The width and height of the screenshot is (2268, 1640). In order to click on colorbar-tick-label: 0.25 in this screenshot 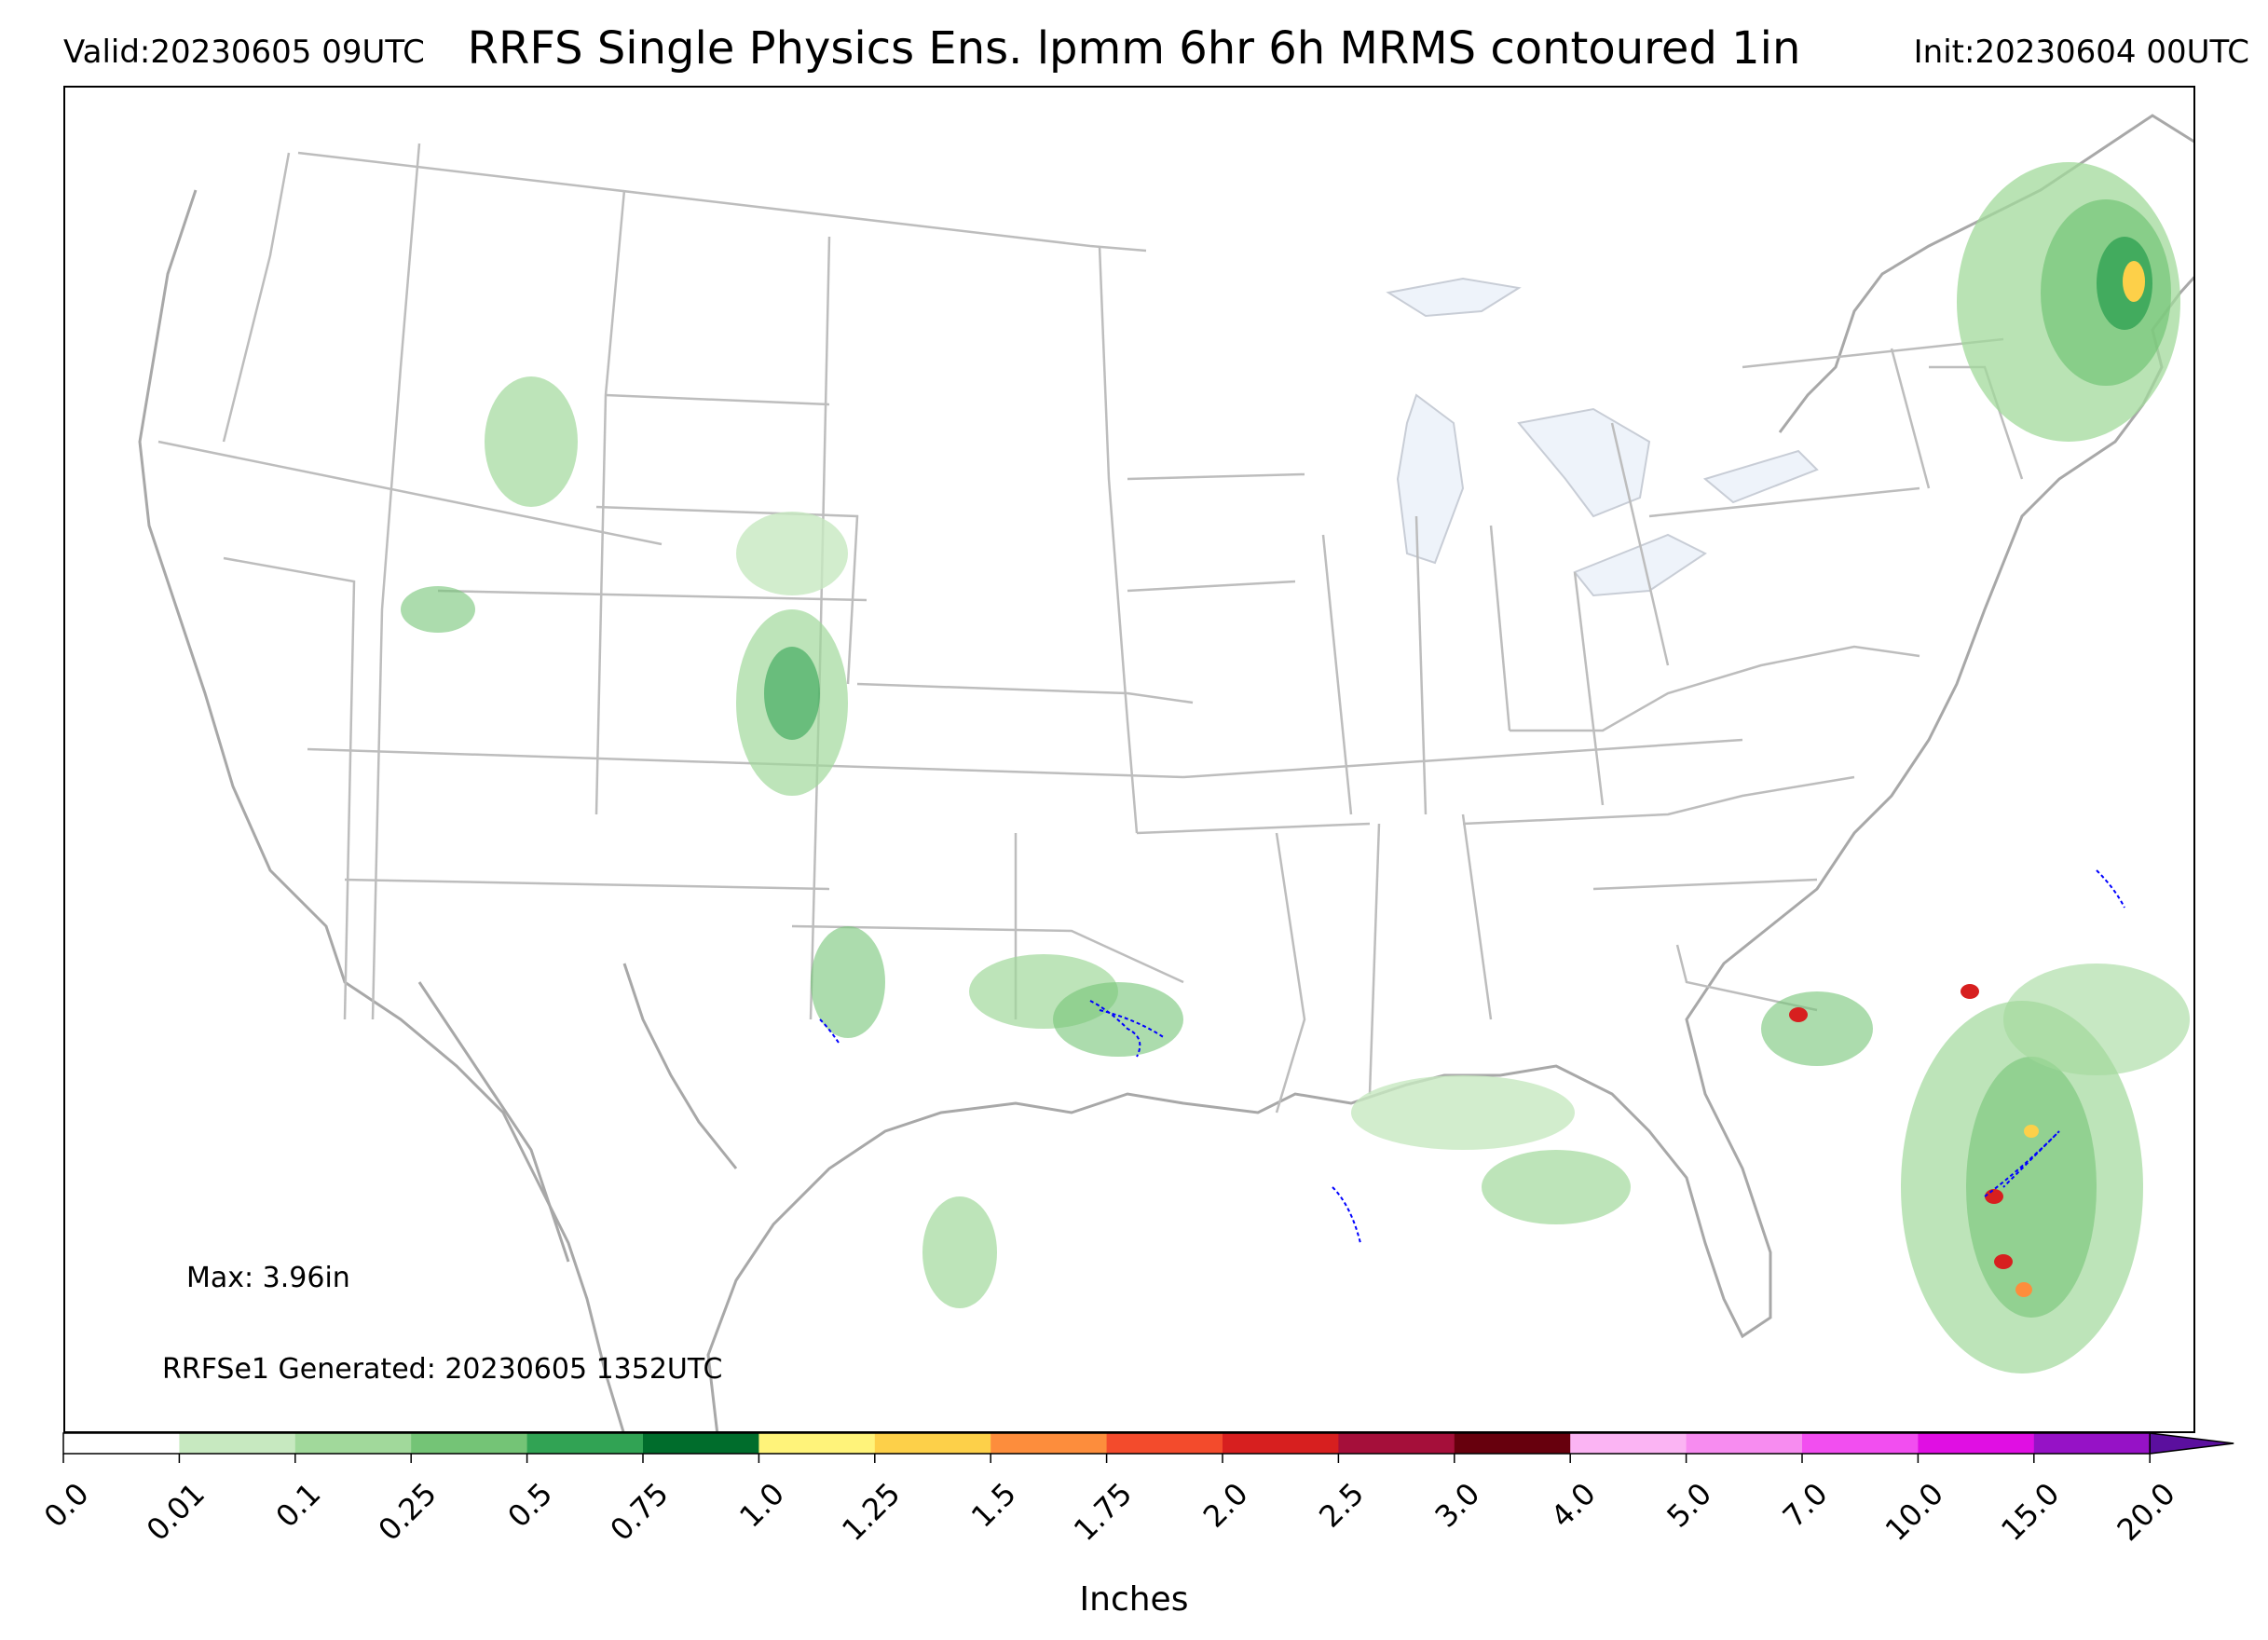, I will do `click(408, 1512)`.